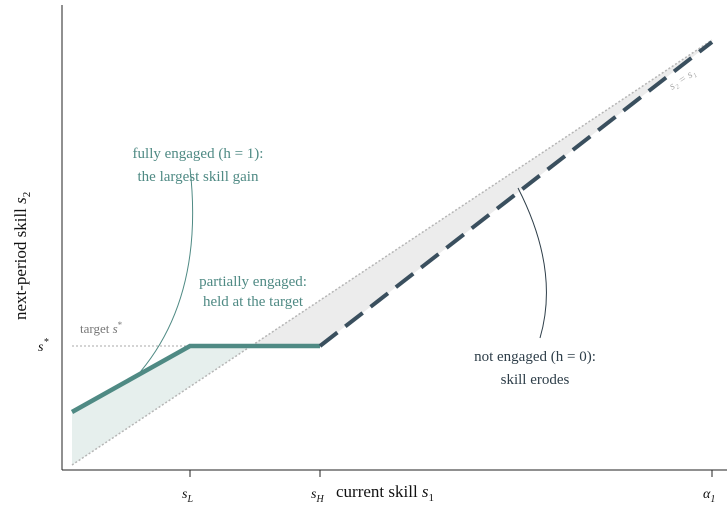  I want to click on x-tick-label: α1, so click(709, 496).